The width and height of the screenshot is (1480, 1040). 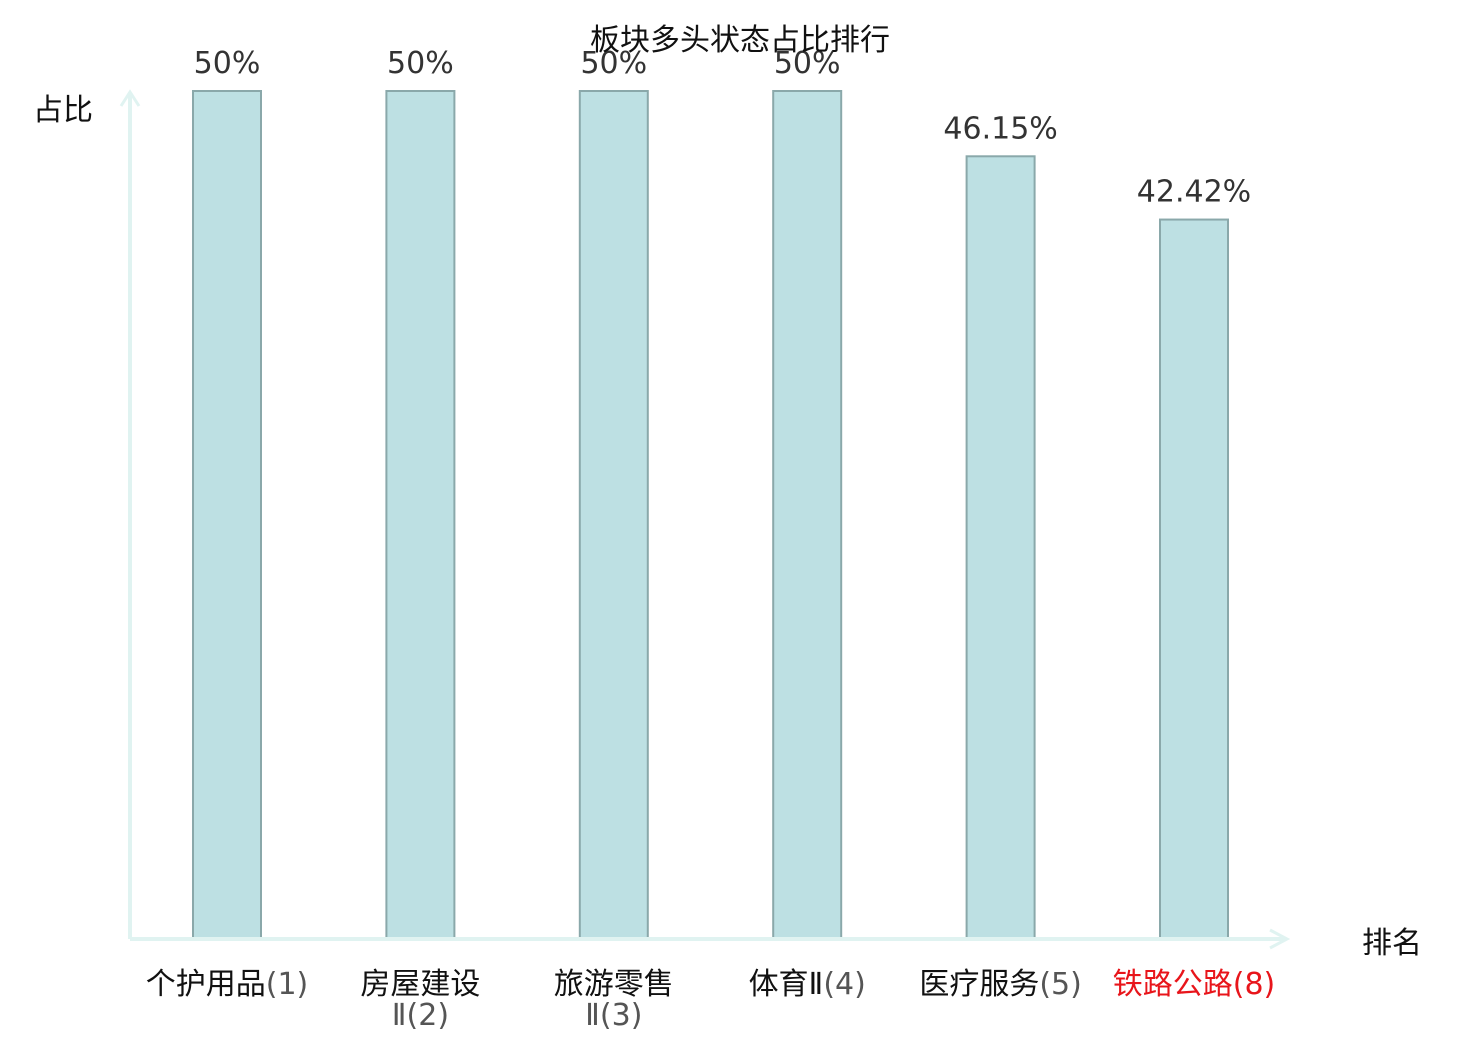 What do you see at coordinates (614, 984) in the screenshot?
I see `category-label: 旅游零售` at bounding box center [614, 984].